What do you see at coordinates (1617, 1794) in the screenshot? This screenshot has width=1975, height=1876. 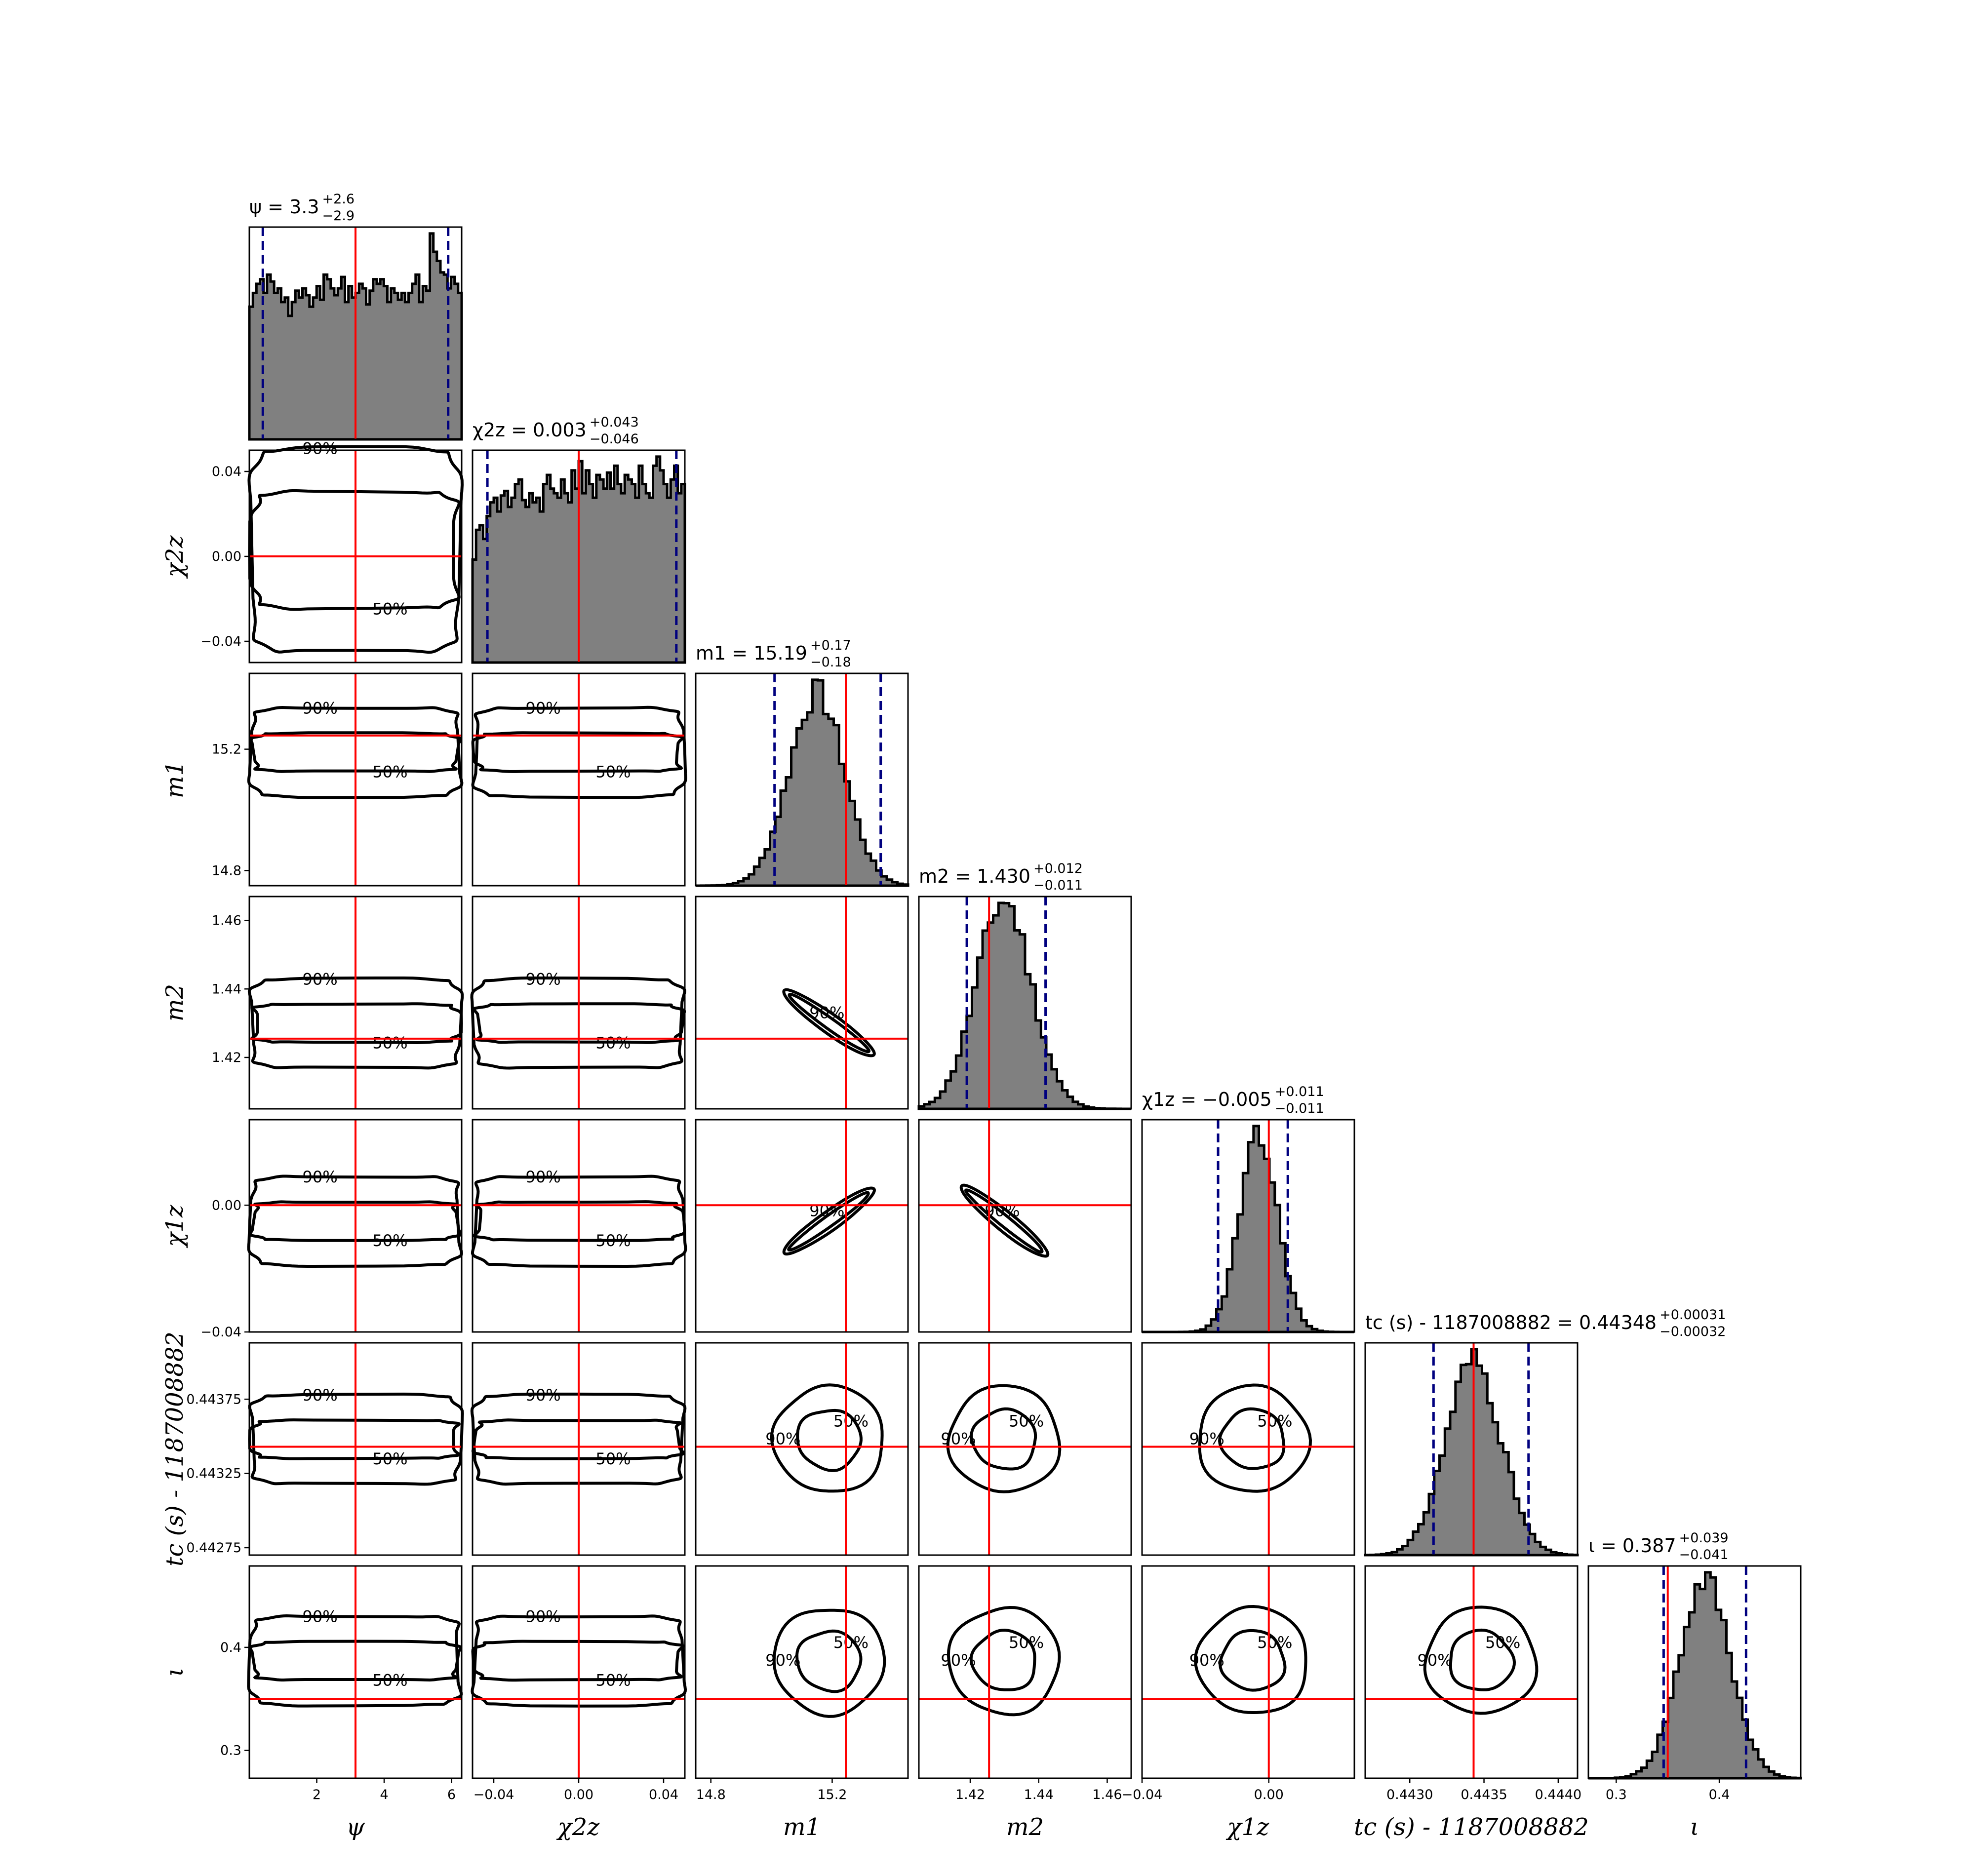 I see `x-tick-label: 0.3` at bounding box center [1617, 1794].